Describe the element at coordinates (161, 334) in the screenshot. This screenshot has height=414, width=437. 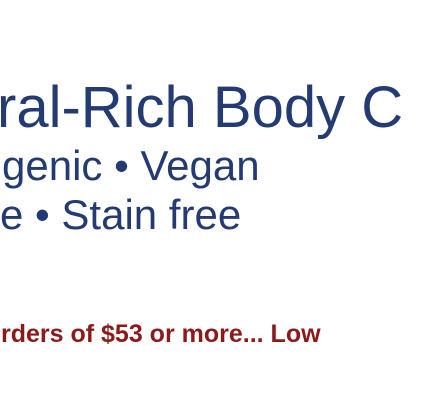
I see `shipping-promo-text: rders of $53 or more... Low` at that location.